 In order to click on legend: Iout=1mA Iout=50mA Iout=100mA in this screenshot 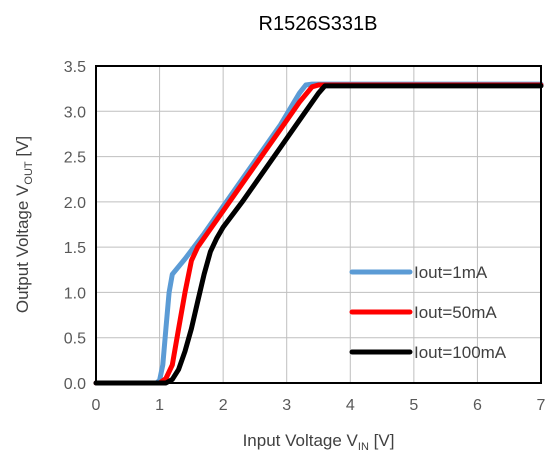, I will do `click(428, 312)`.